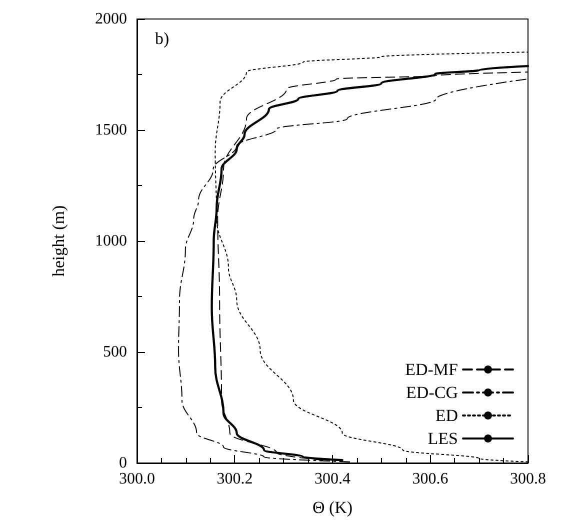 The image size is (579, 532). Describe the element at coordinates (137, 479) in the screenshot. I see `x-tick-label: 300.0` at that location.